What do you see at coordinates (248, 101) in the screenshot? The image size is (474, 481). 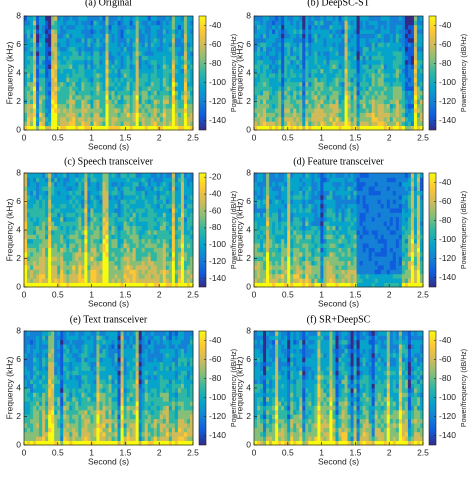 I see `y-tick-label: 2` at bounding box center [248, 101].